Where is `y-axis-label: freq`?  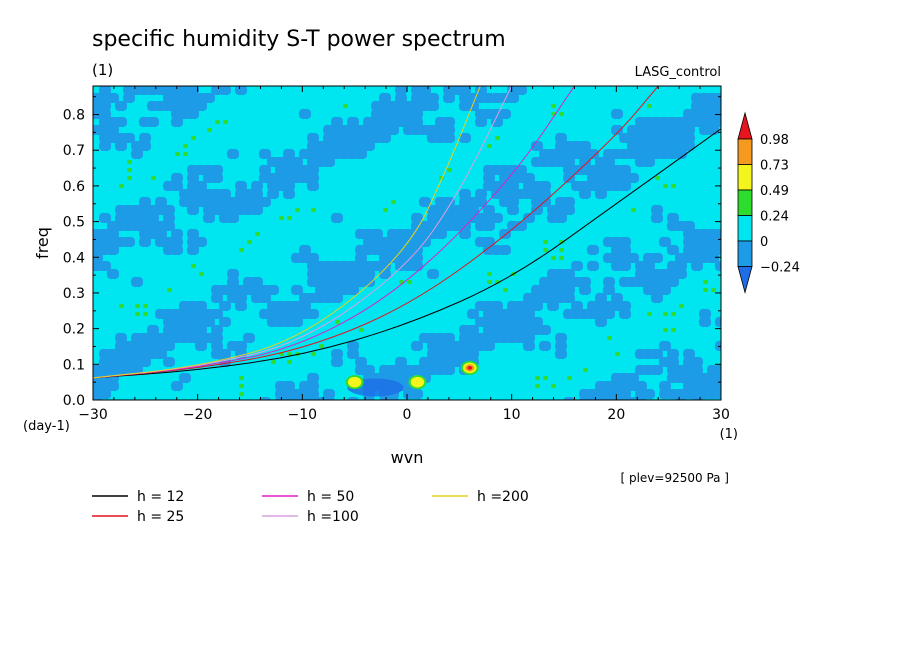
y-axis-label: freq is located at coordinates (42, 243).